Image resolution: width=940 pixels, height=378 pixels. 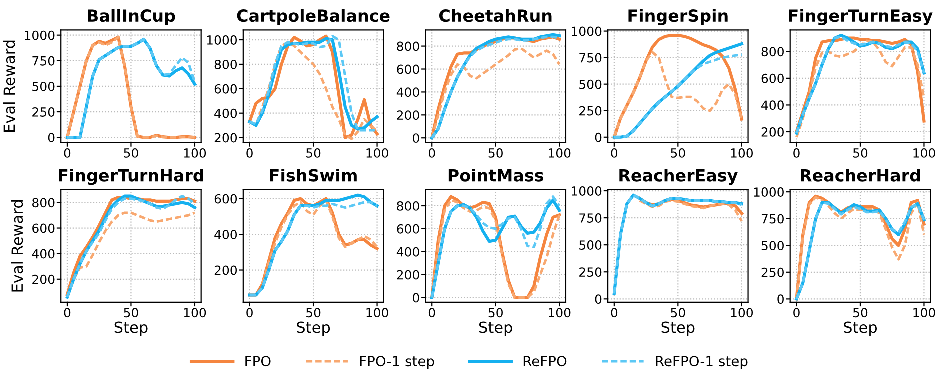 What do you see at coordinates (496, 15) in the screenshot?
I see `chart-title: CheetahRun` at bounding box center [496, 15].